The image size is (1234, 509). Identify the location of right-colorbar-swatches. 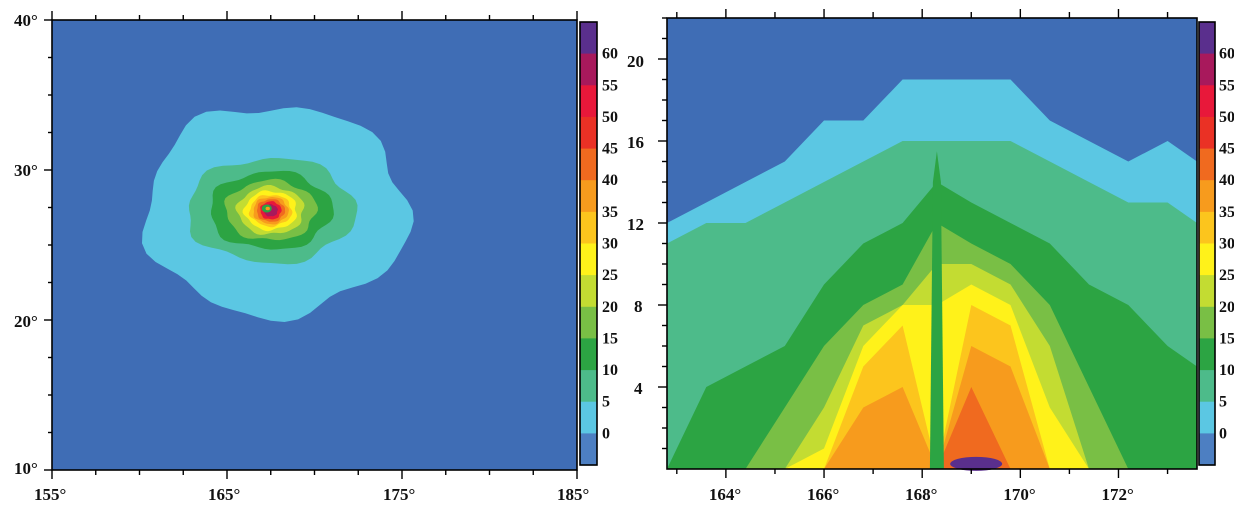
(1207, 244).